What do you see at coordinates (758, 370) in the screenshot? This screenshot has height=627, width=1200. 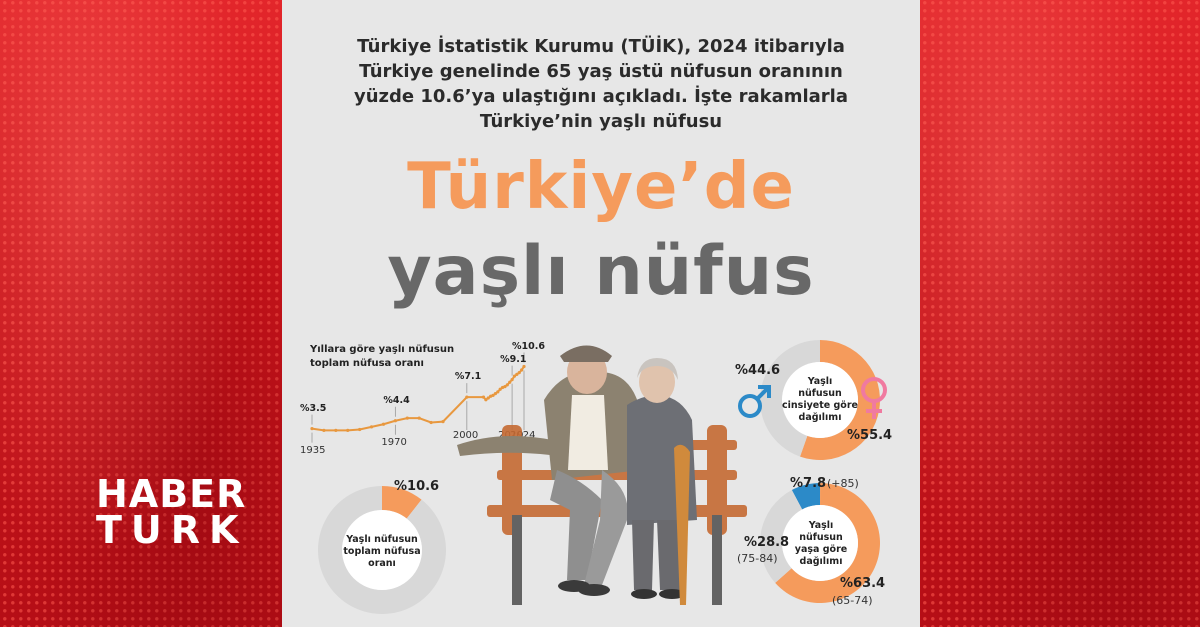 I see `gender-male-value: %44.6` at bounding box center [758, 370].